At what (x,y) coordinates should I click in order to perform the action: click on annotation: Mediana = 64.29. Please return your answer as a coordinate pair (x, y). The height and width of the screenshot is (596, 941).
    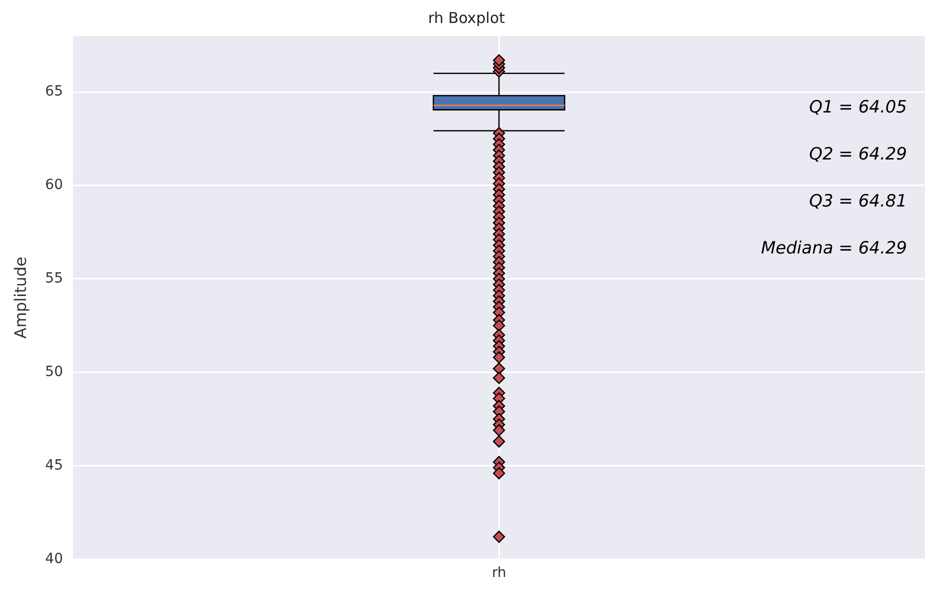
    Looking at the image, I should click on (834, 248).